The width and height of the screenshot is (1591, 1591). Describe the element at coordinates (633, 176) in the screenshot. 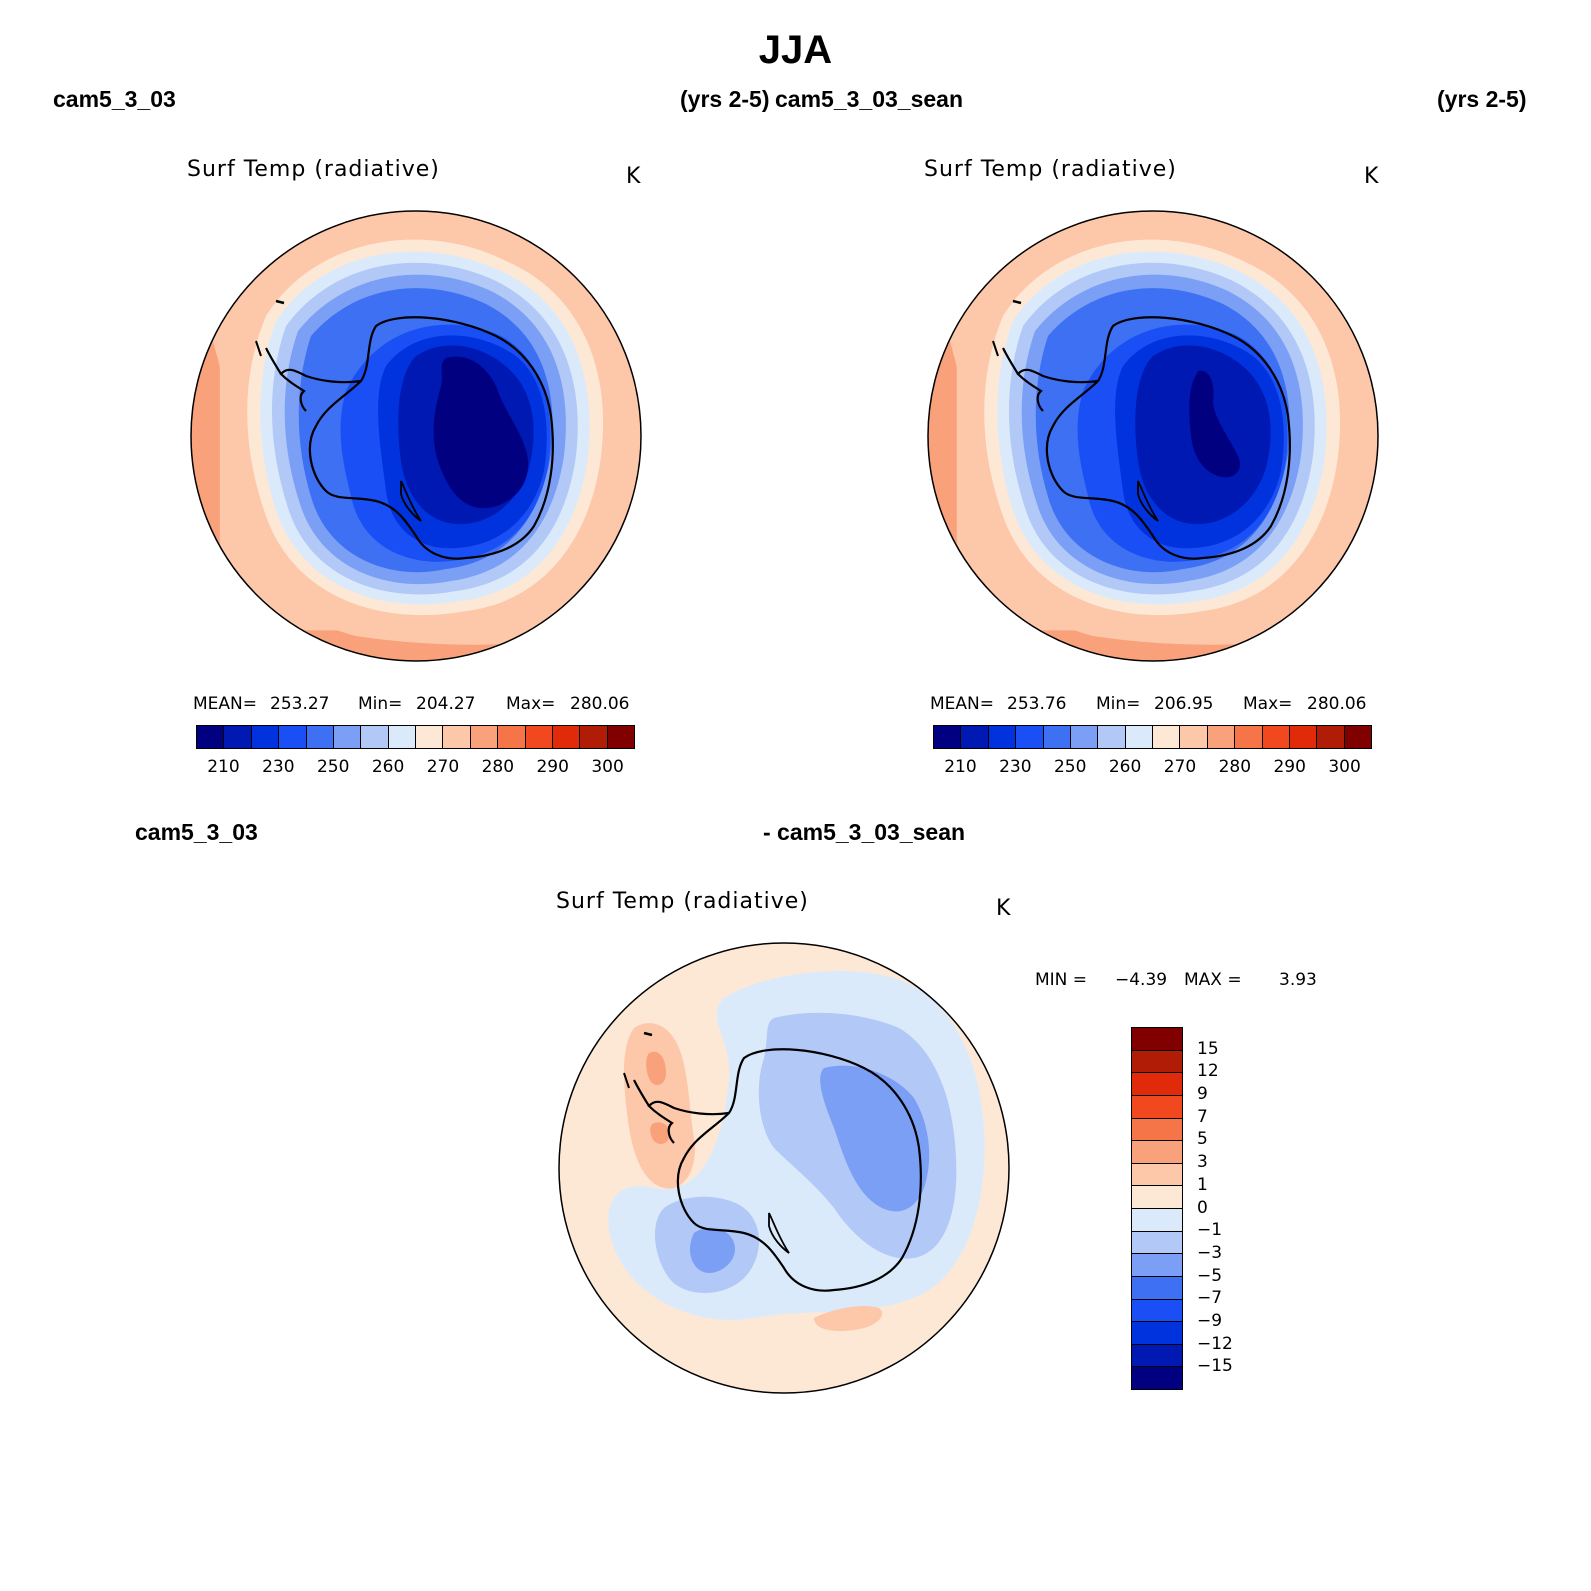

I see `unit-left: K` at that location.